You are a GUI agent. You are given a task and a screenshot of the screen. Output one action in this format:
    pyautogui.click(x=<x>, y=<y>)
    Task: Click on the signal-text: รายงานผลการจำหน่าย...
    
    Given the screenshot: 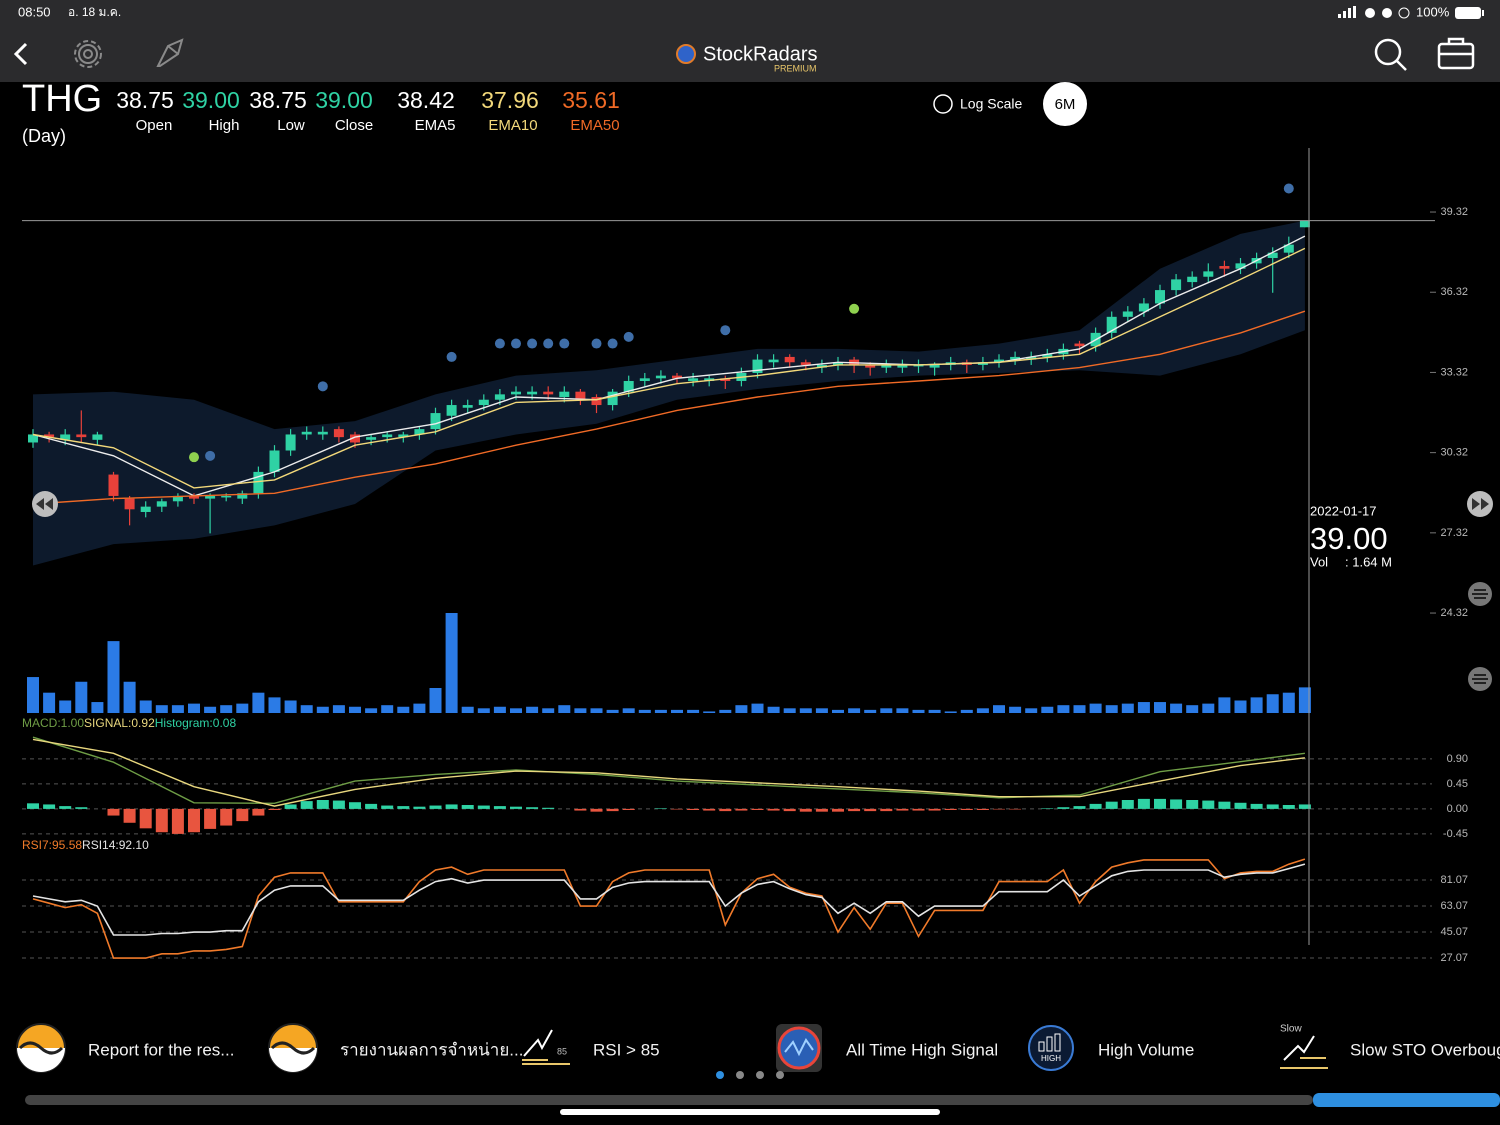 What is the action you would take?
    pyautogui.click(x=431, y=1049)
    